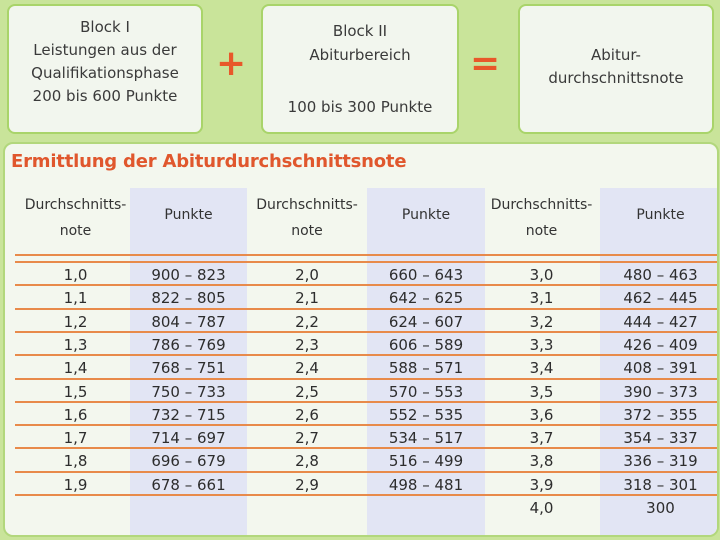 The height and width of the screenshot is (540, 720). I want to click on points-range-cell: 354 – 337, so click(660, 438).